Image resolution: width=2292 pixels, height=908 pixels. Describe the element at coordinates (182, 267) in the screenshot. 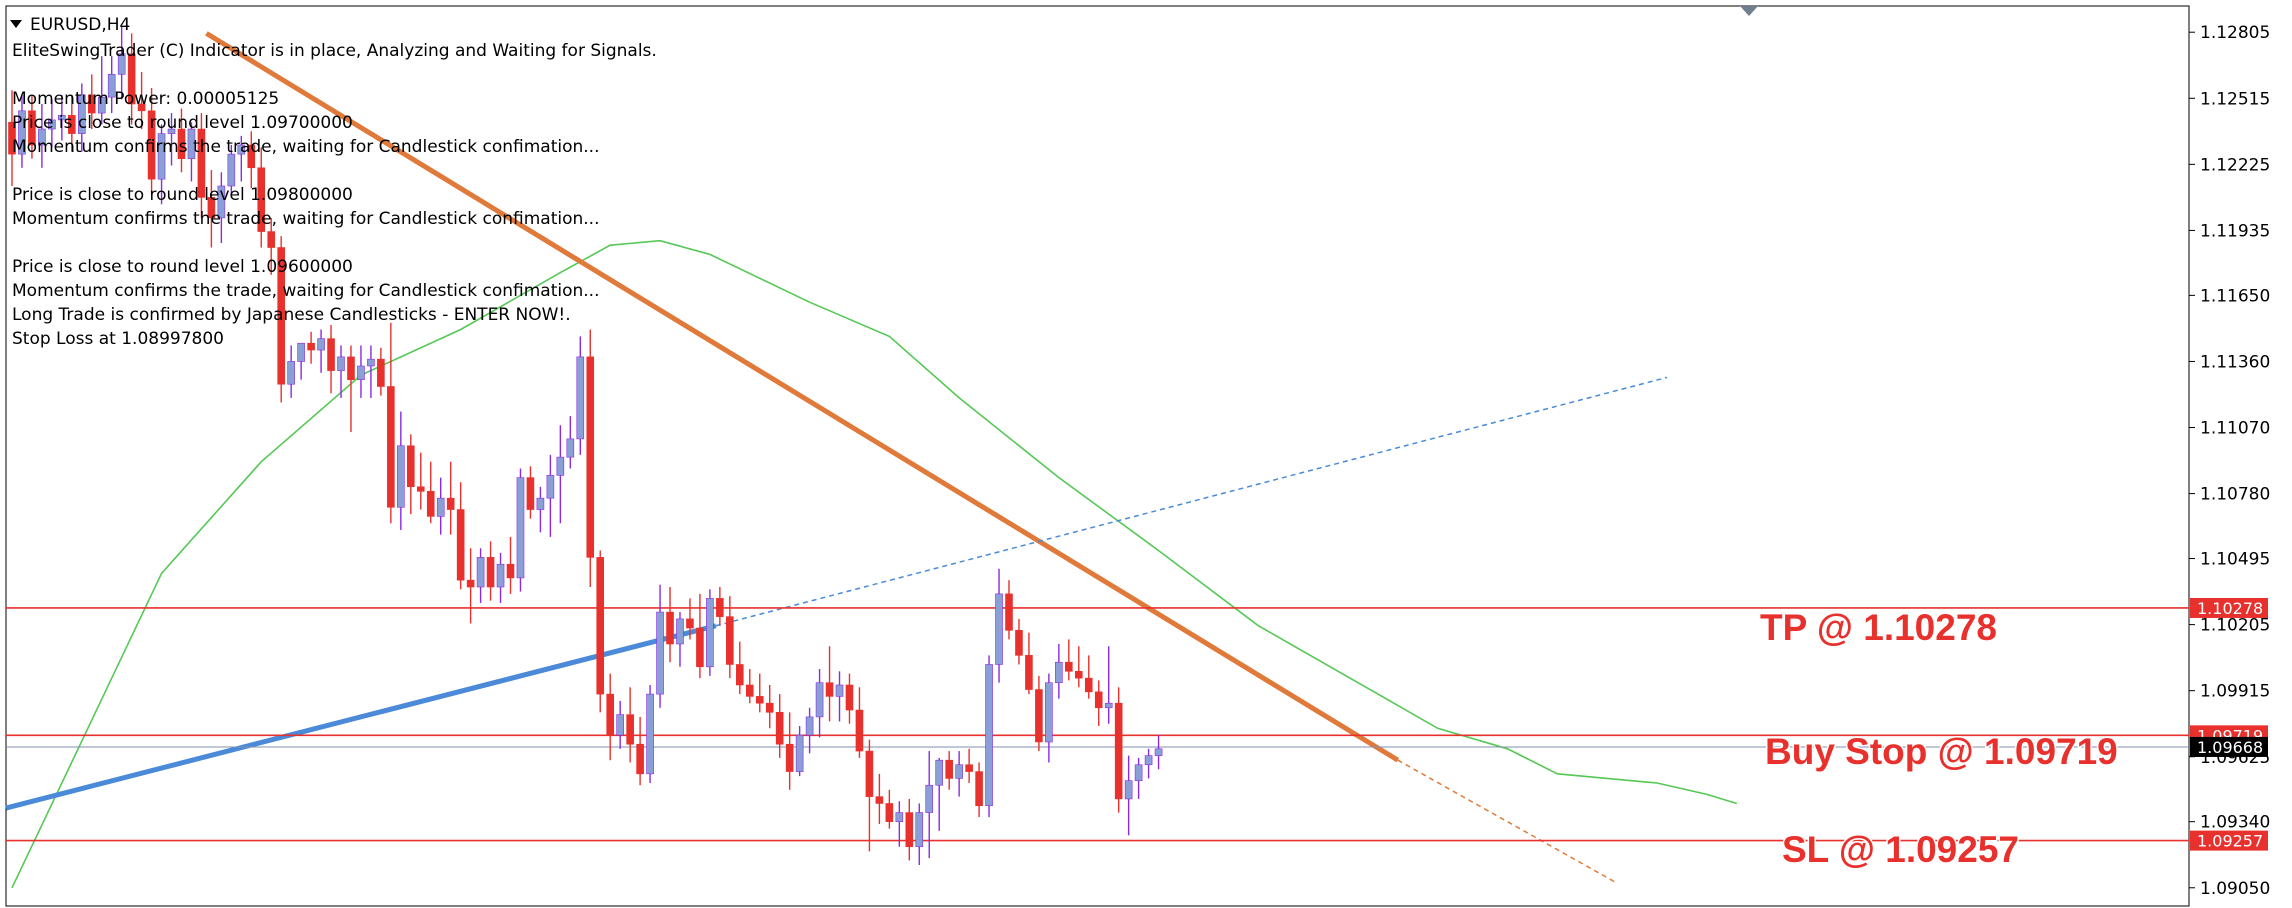

I see `indicator-line: Price is close to round level 1.09600000` at that location.